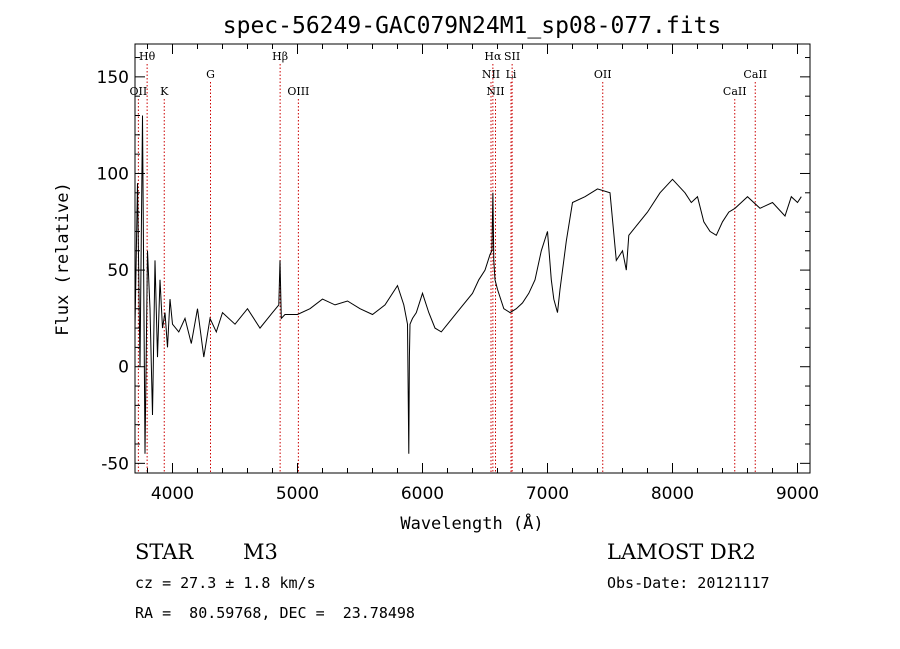 Image resolution: width=900 pixels, height=649 pixels. Describe the element at coordinates (297, 494) in the screenshot. I see `x-tick-label: 5000` at that location.